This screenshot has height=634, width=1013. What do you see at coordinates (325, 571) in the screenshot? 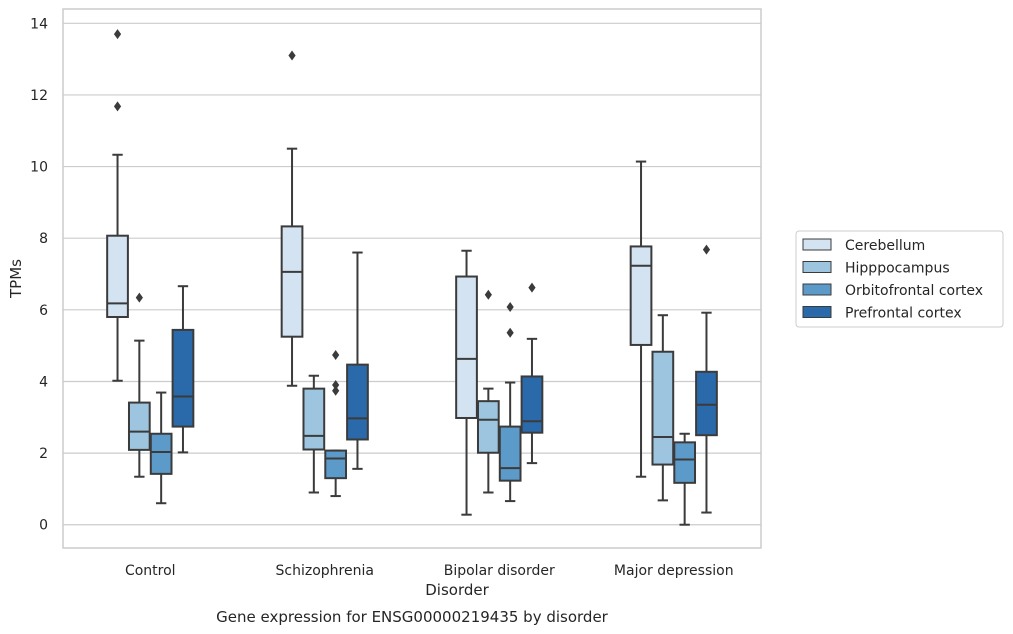
I see `x-tick-label: Schizophrenia` at bounding box center [325, 571].